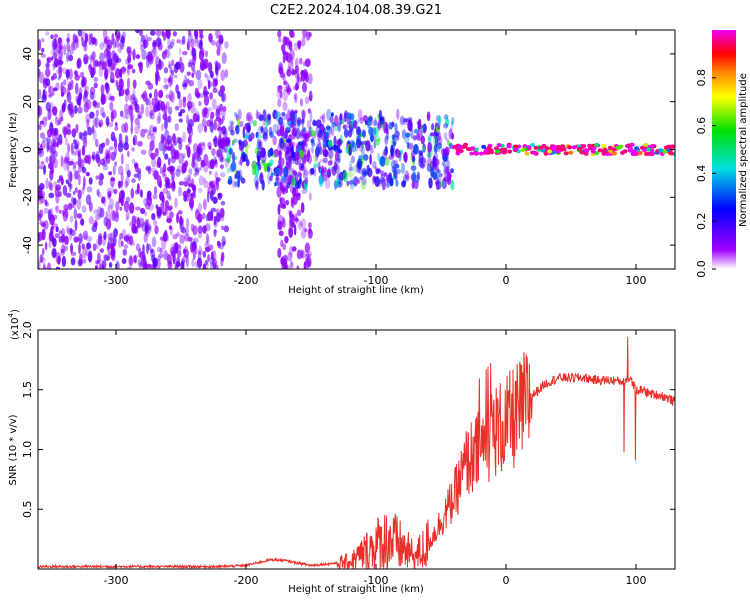  Describe the element at coordinates (246, 580) in the screenshot. I see `snr-x-tick-label: -200` at that location.